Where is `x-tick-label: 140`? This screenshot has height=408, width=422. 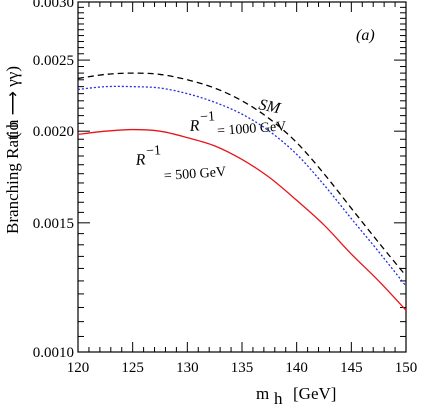 x-tick-label: 140 is located at coordinates (296, 368).